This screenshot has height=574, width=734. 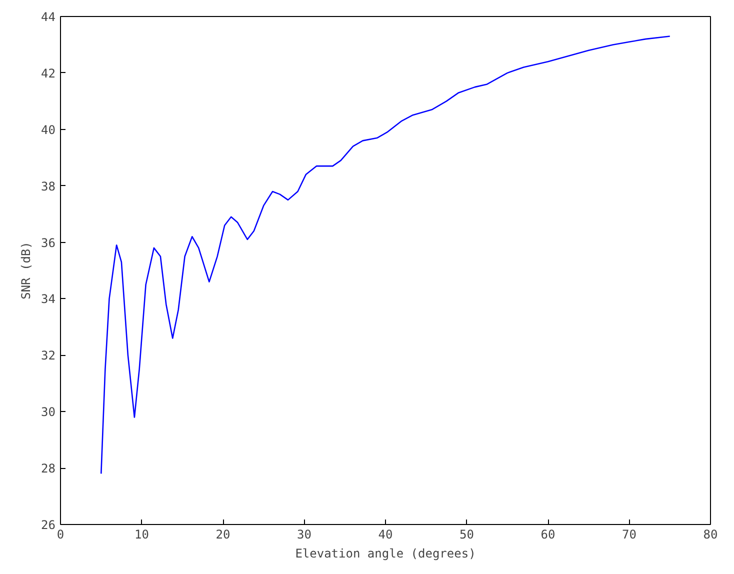 What do you see at coordinates (48, 525) in the screenshot?
I see `y-tick-label: 26` at bounding box center [48, 525].